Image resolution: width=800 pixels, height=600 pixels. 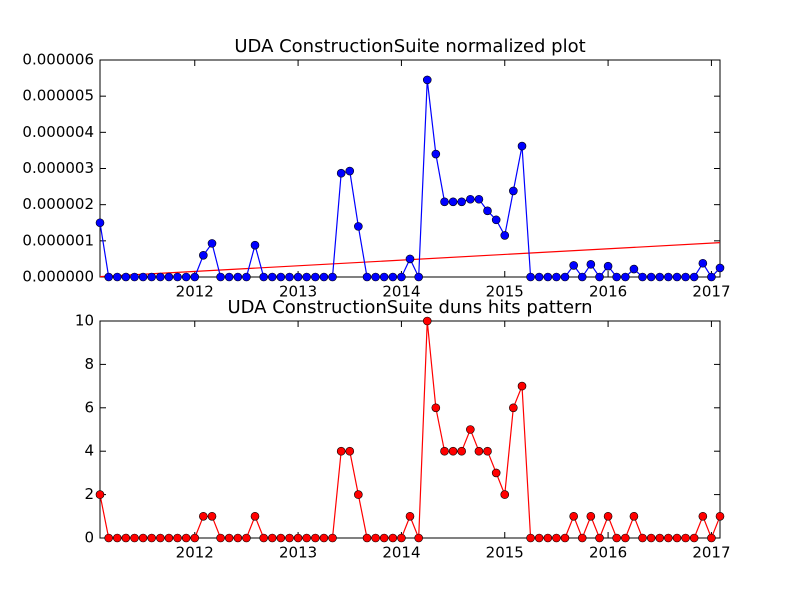 I want to click on x-tick-label: 2016, so click(x=608, y=292).